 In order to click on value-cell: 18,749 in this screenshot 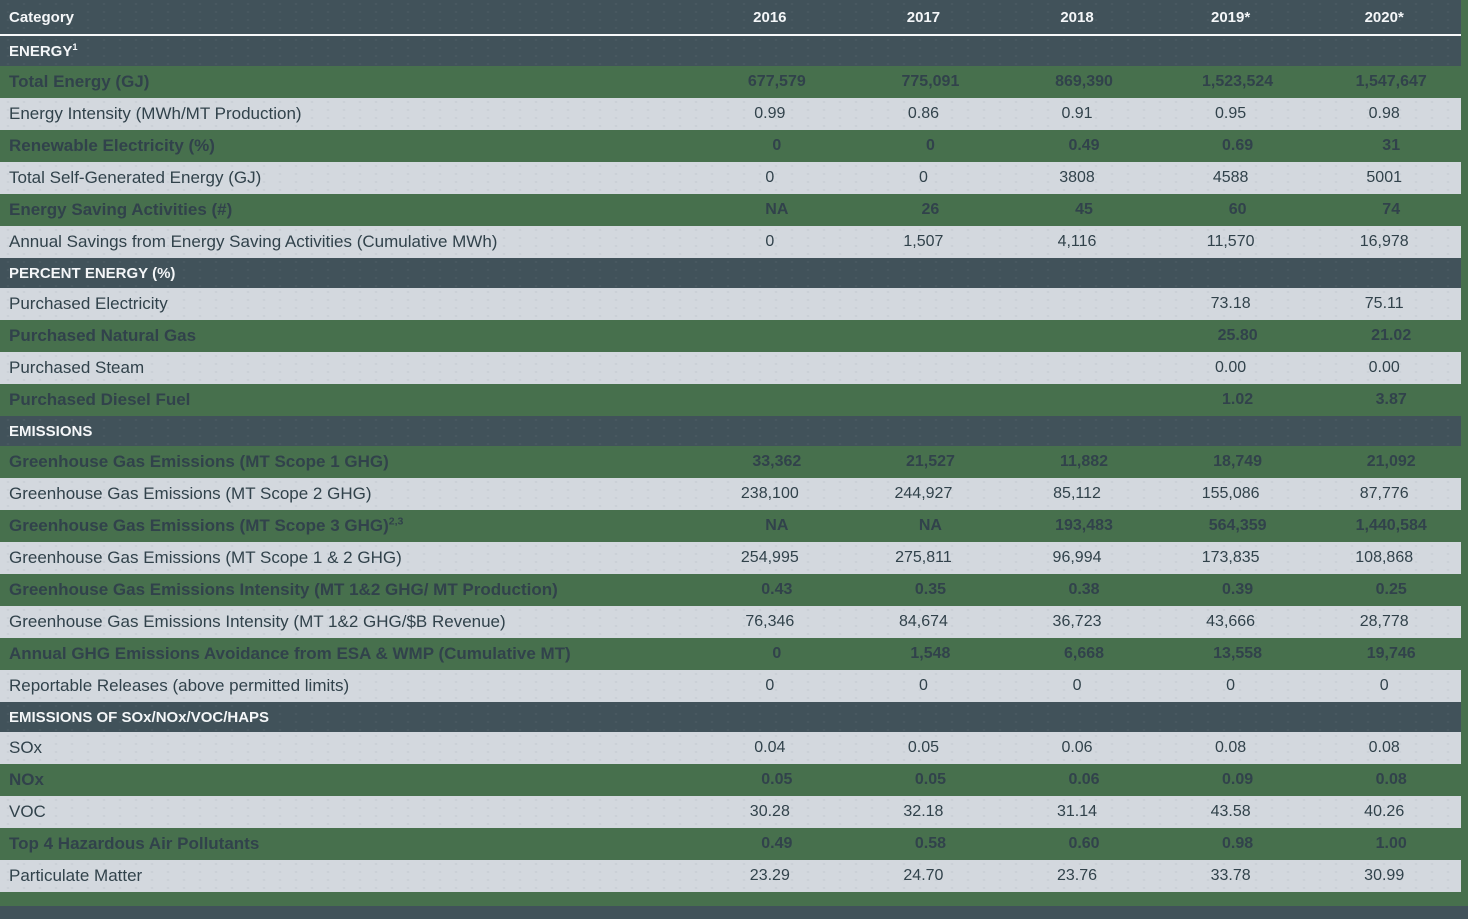, I will do `click(1238, 461)`.